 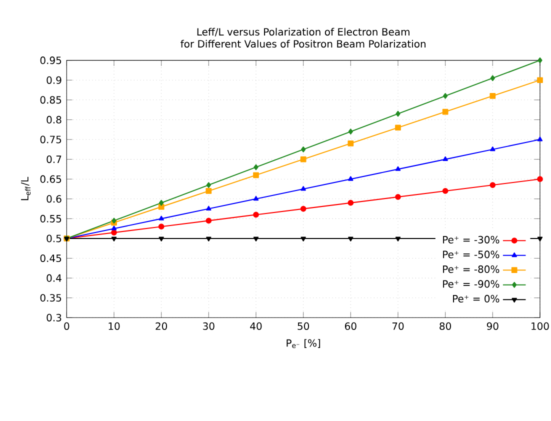 What do you see at coordinates (303, 343) in the screenshot?
I see `x-axis-title: P$_{e⁻}$ [%]` at bounding box center [303, 343].